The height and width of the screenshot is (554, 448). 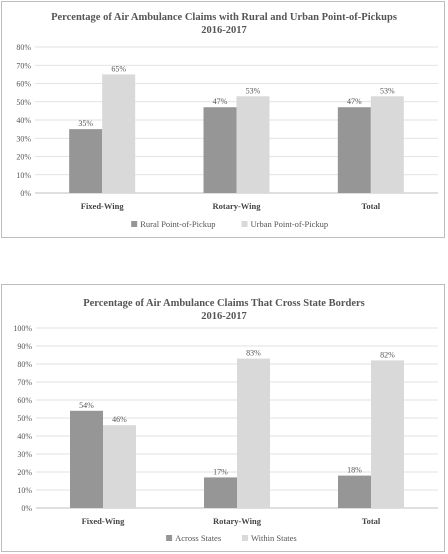 I want to click on data-label: 17%, so click(x=220, y=471).